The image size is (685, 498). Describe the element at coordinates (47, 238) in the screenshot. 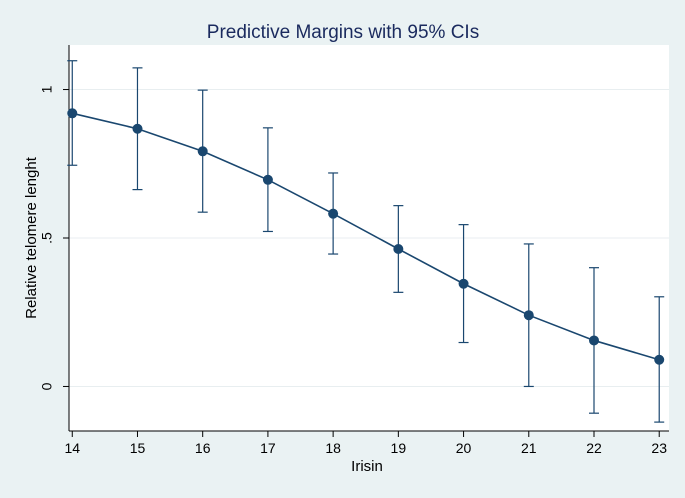

I see `y-tick-label: .5` at that location.